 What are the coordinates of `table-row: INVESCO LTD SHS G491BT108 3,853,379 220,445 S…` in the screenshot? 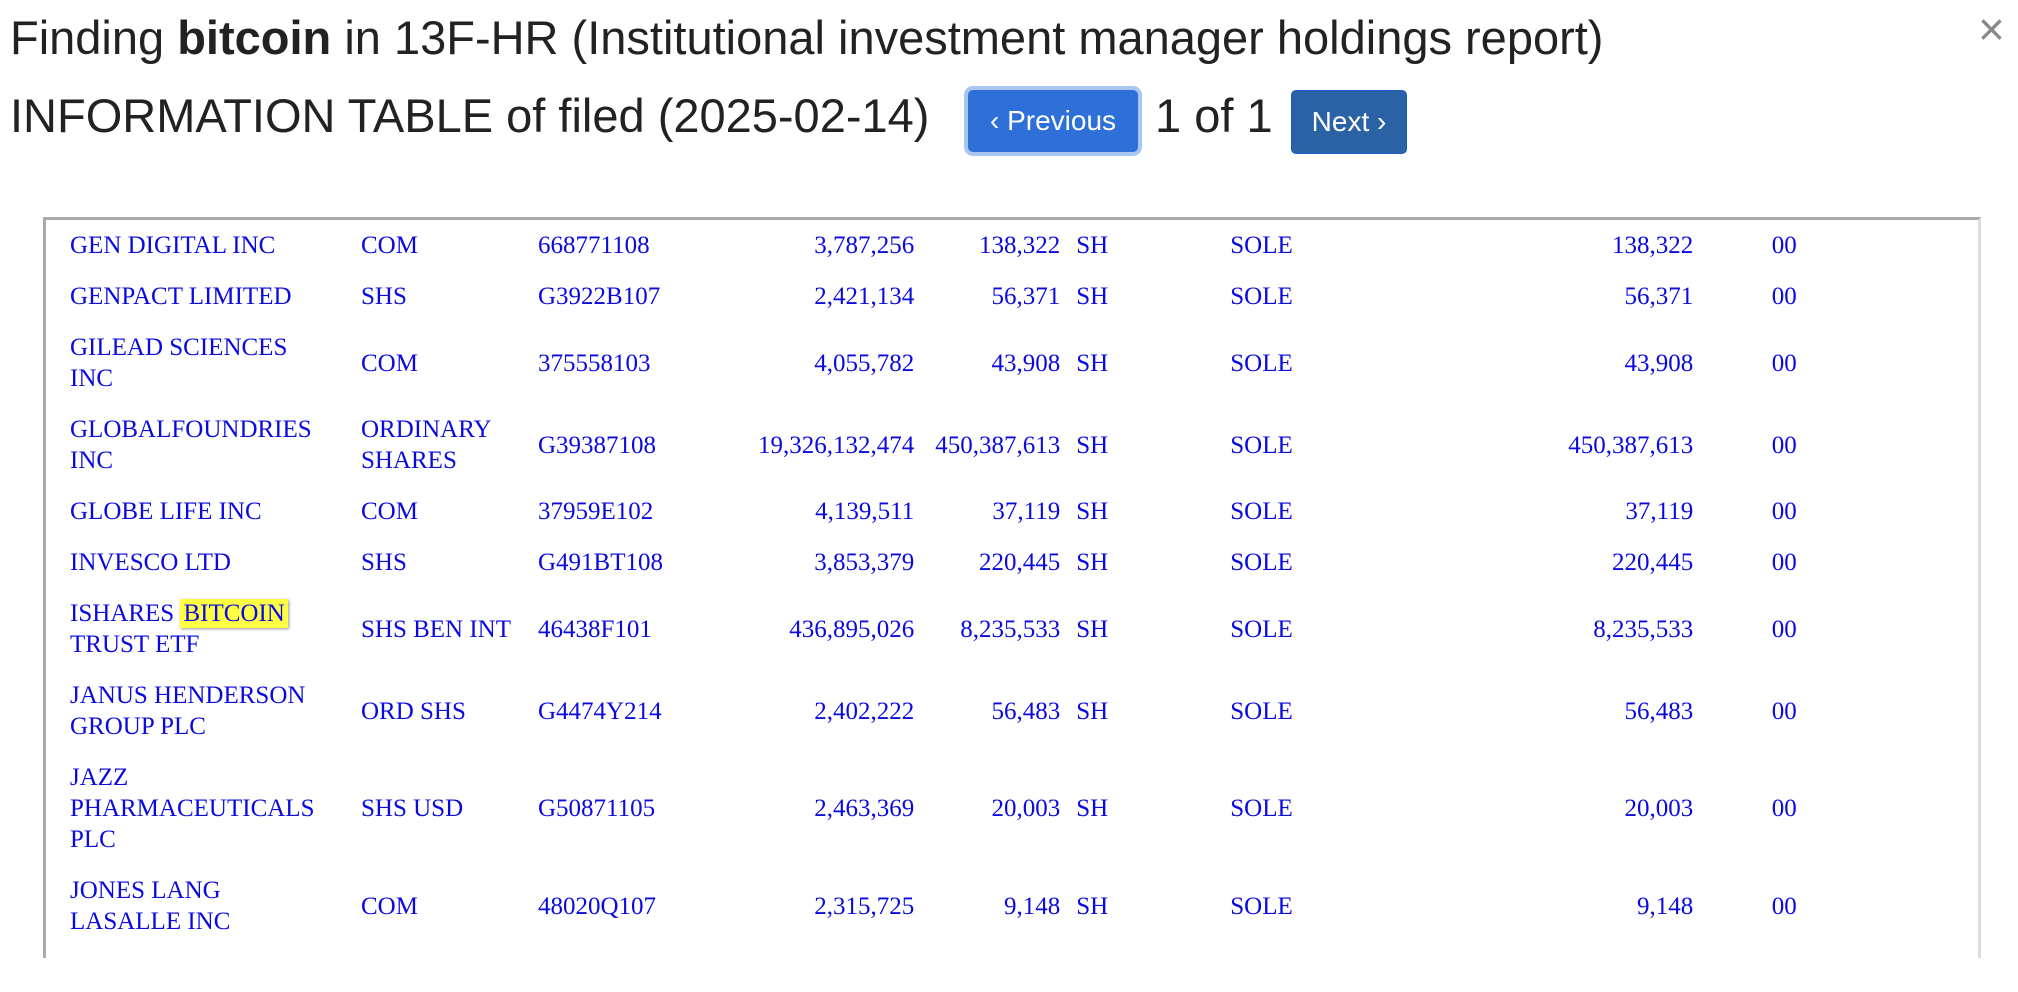 It's located at (933, 562).